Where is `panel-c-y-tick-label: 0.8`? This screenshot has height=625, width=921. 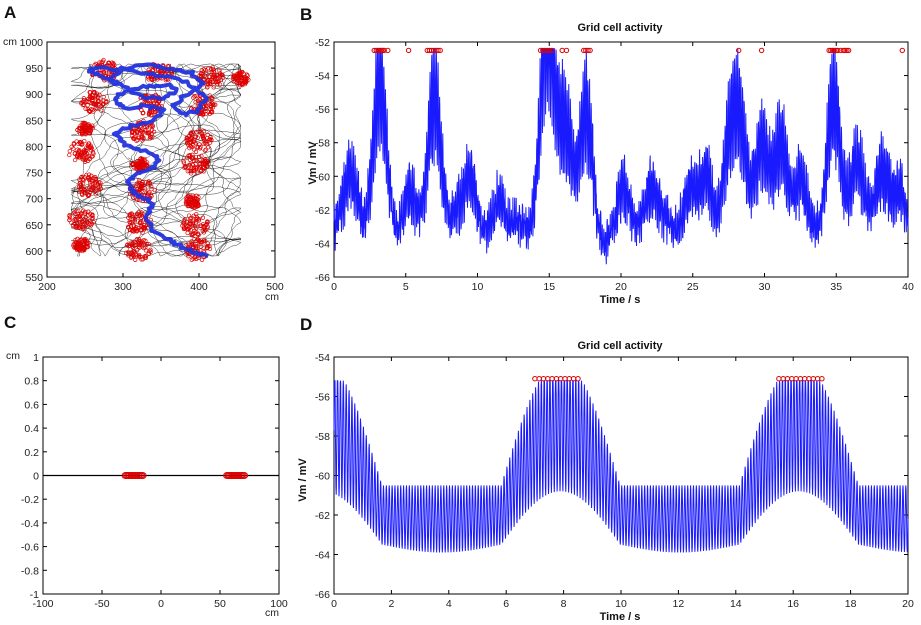 panel-c-y-tick-label: 0.8 is located at coordinates (31, 382).